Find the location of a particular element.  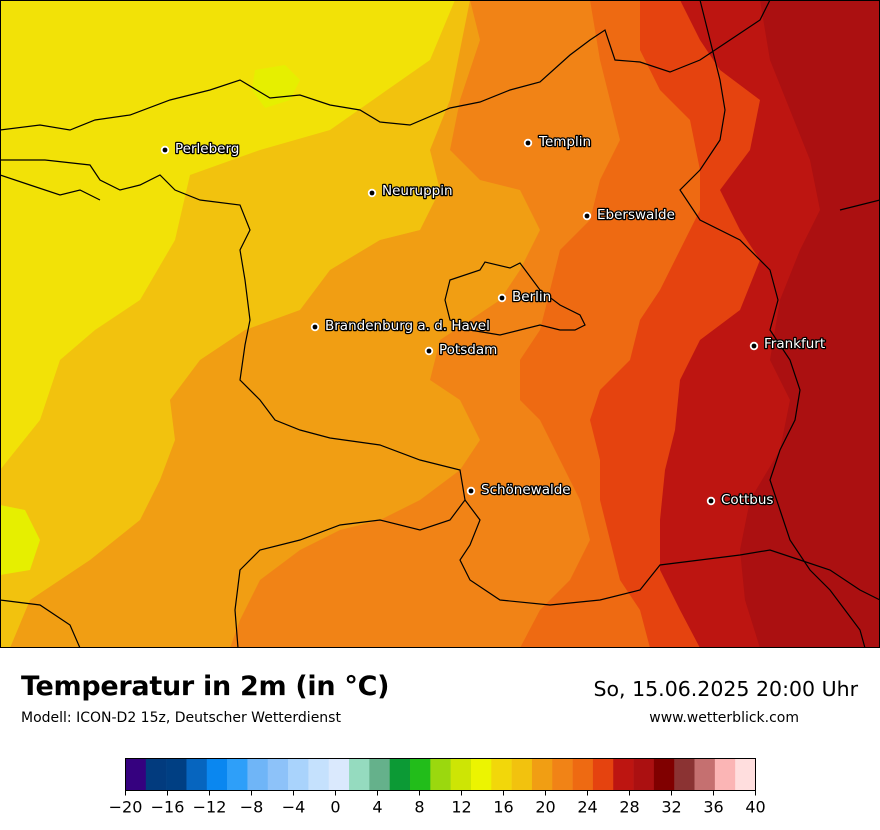

colorbar-swatches is located at coordinates (440, 774).